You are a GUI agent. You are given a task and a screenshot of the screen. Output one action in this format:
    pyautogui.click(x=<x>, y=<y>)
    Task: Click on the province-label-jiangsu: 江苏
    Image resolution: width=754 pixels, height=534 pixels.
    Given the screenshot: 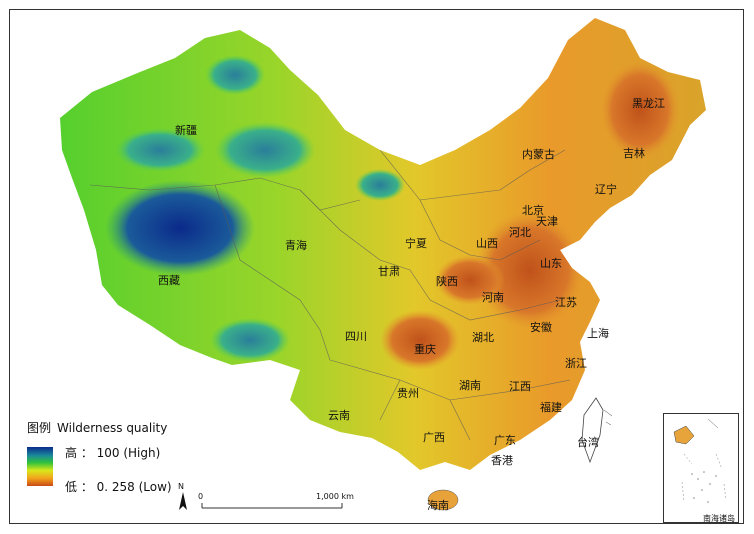 What is the action you would take?
    pyautogui.click(x=566, y=302)
    